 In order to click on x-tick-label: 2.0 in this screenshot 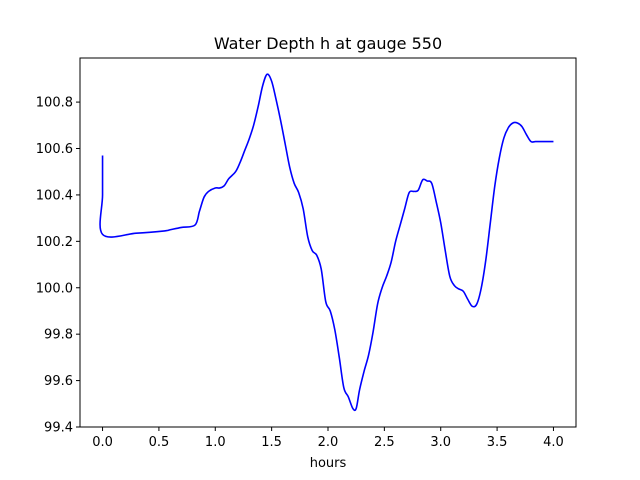, I will do `click(328, 442)`.